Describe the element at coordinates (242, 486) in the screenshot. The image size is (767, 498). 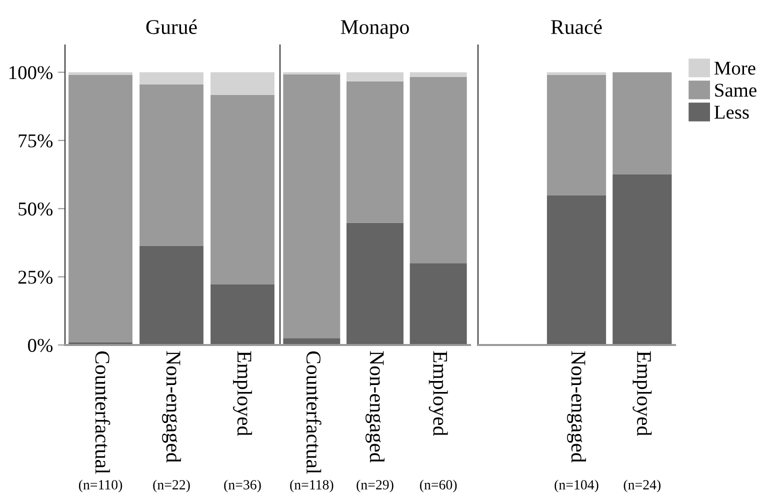
I see `text: (n=36)` at that location.